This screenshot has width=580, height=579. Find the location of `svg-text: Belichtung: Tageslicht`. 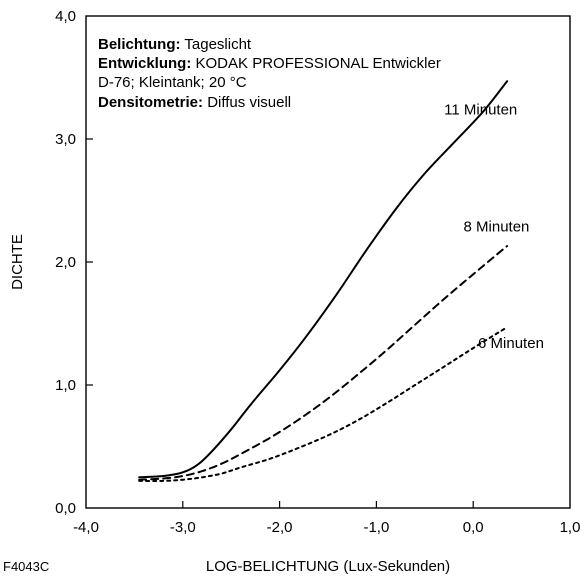

svg-text: Belichtung: Tageslicht is located at coordinates (175, 44).